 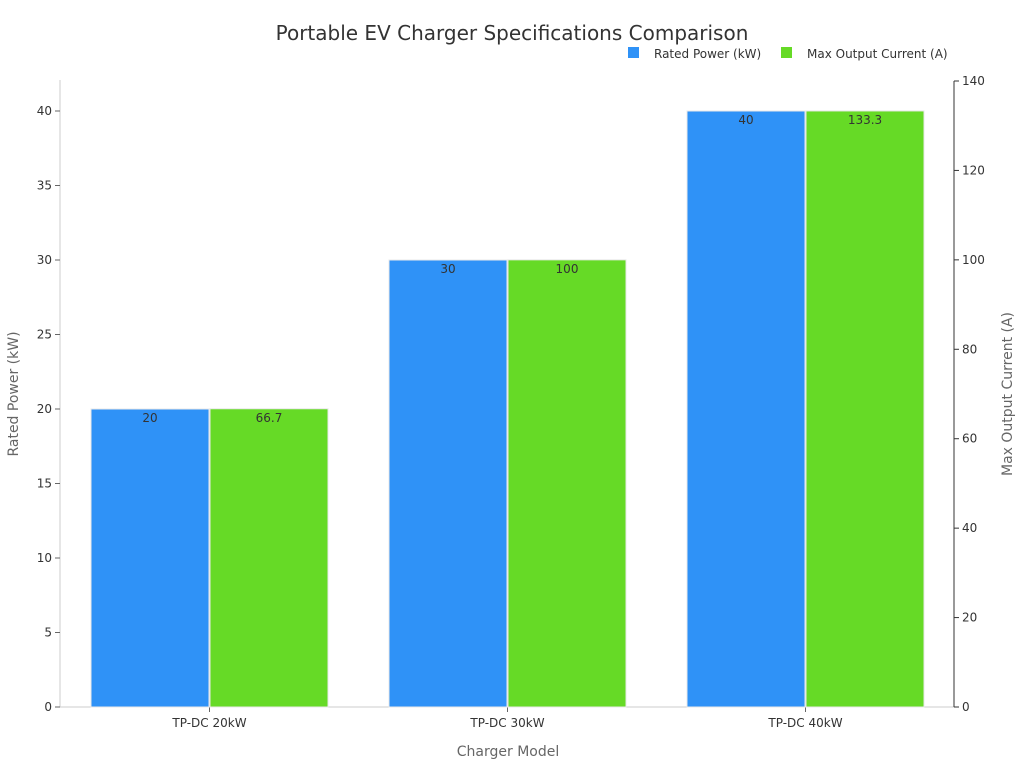 I want to click on y2-tick-label: 20, so click(x=969, y=618).